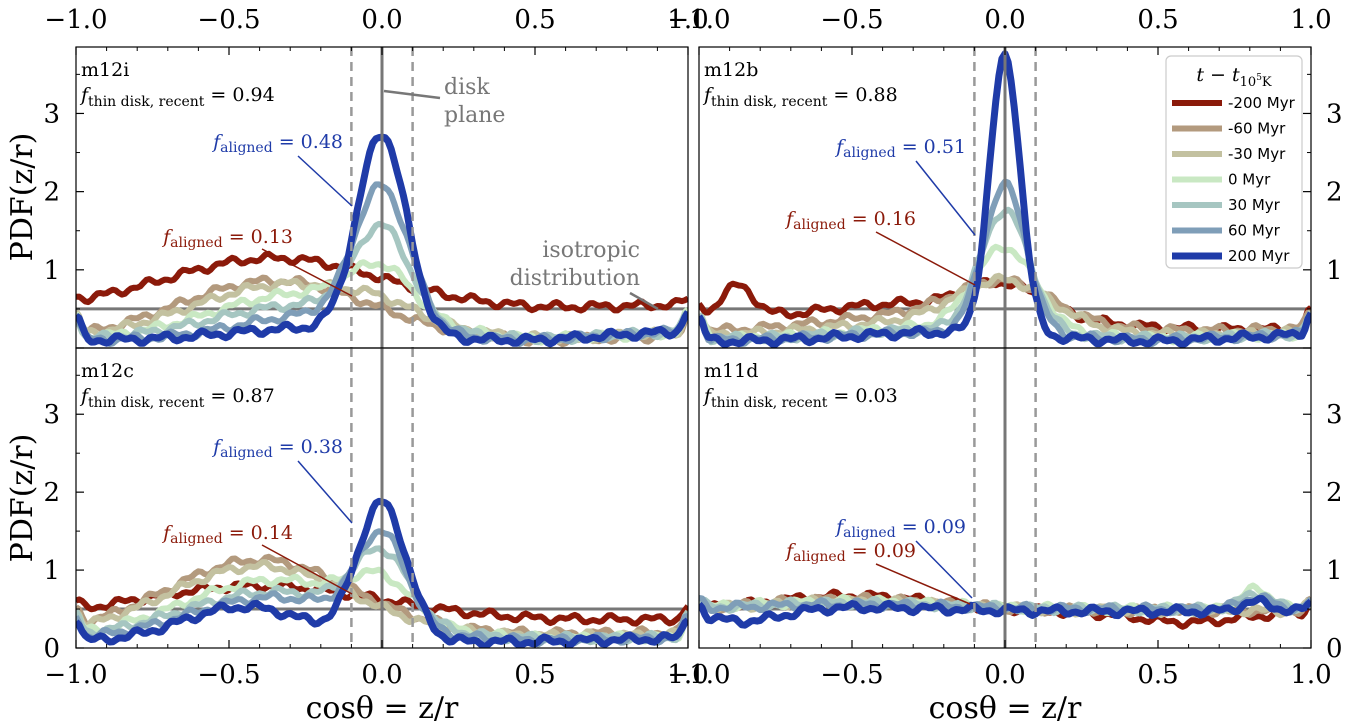 This screenshot has width=1360, height=726. Describe the element at coordinates (1334, 649) in the screenshot. I see `y-tick-label-right: 0` at that location.